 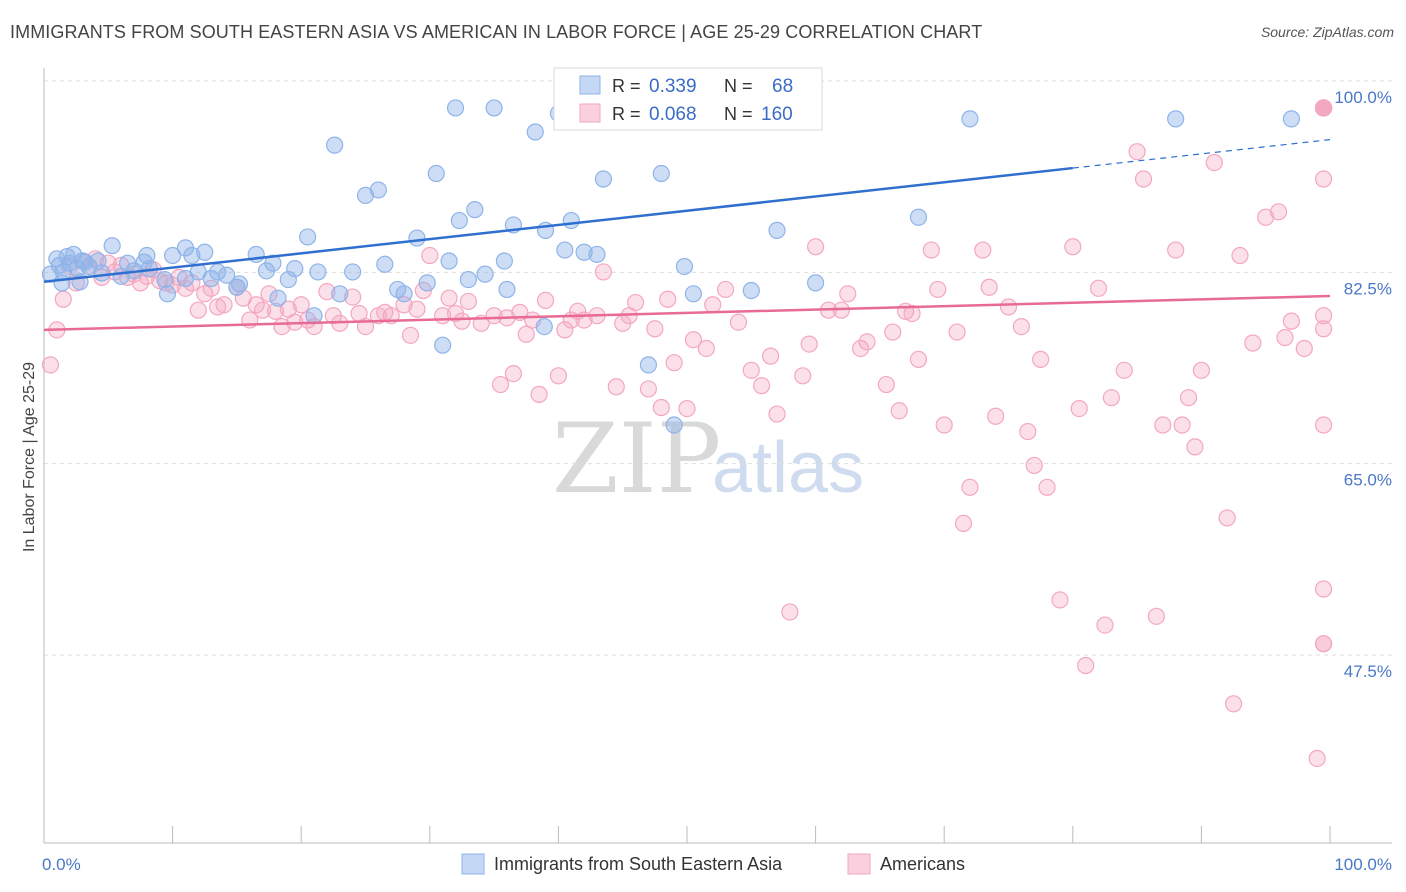 What do you see at coordinates (1368, 288) in the screenshot?
I see `y-tick-label: 82.5%` at bounding box center [1368, 288].